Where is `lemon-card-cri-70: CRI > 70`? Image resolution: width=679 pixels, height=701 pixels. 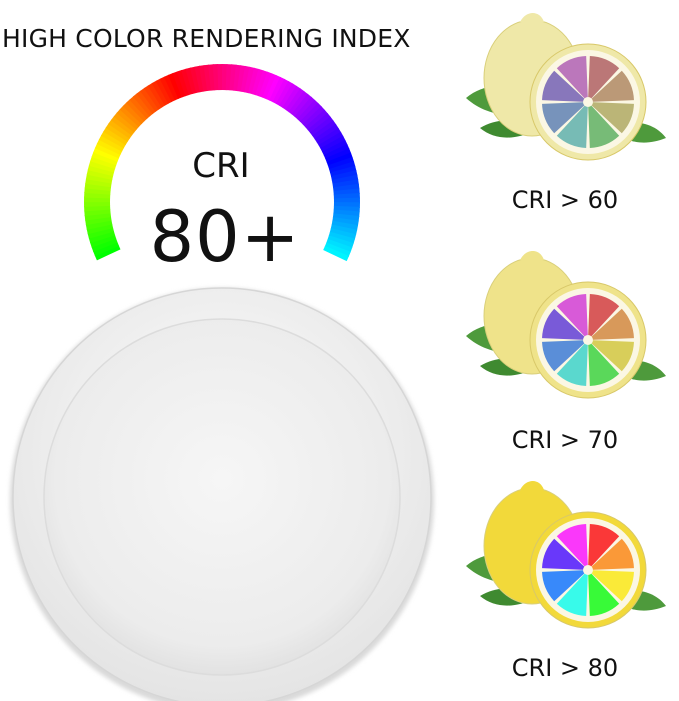
lemon-card-cri-70: CRI > 70 is located at coordinates (565, 346).